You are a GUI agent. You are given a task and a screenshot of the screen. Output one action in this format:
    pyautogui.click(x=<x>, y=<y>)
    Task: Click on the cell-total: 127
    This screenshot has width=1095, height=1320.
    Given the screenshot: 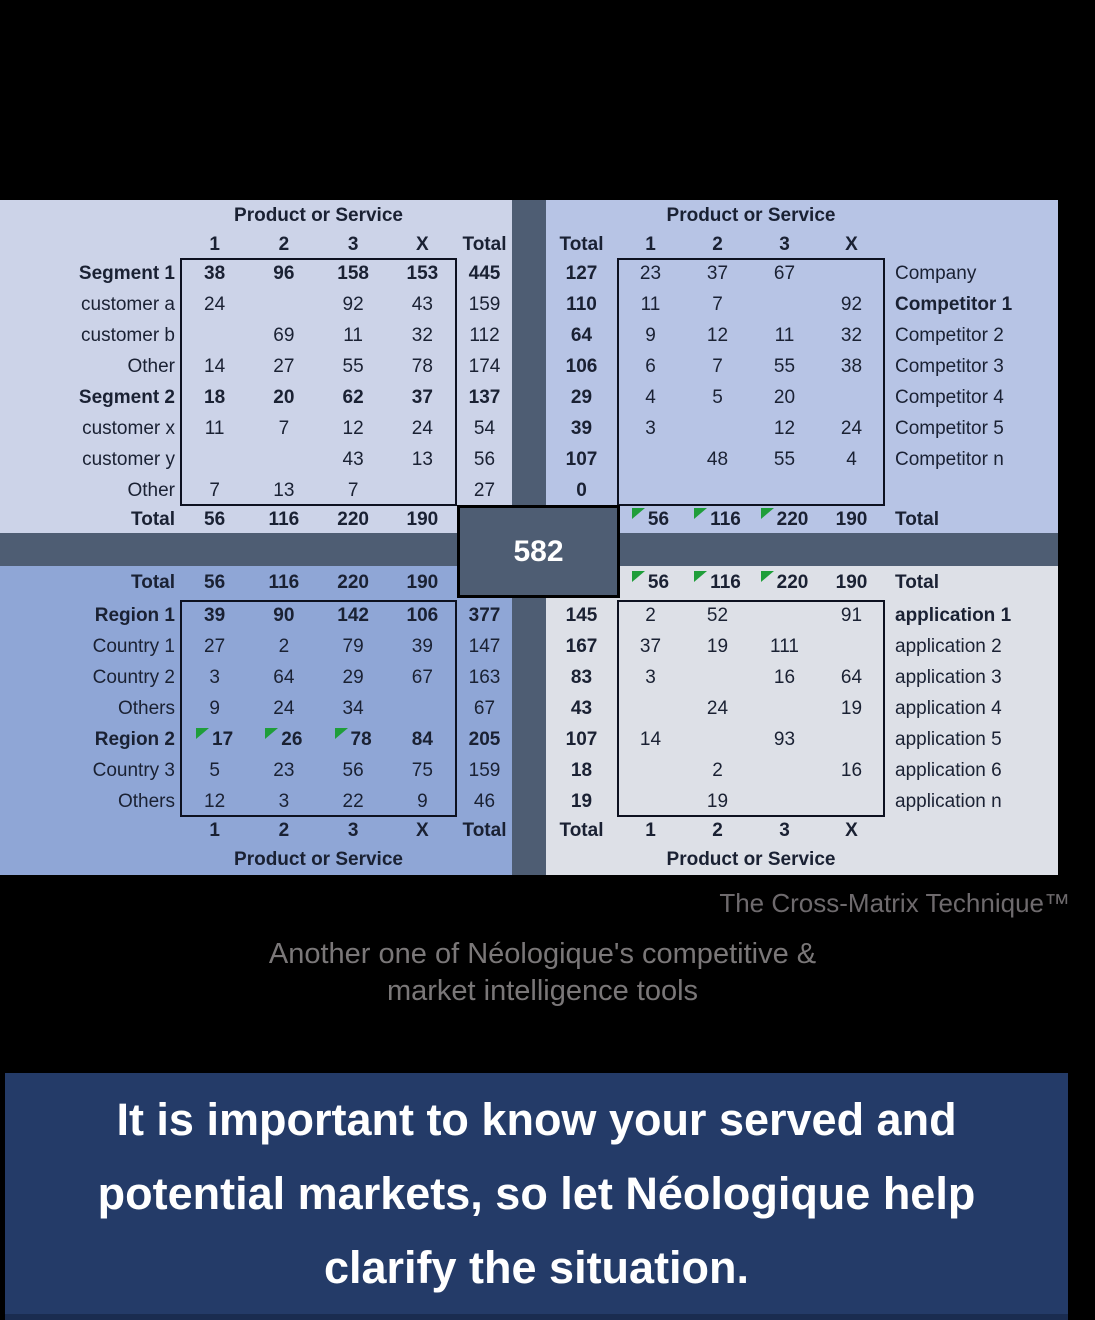 What is the action you would take?
    pyautogui.click(x=581, y=273)
    